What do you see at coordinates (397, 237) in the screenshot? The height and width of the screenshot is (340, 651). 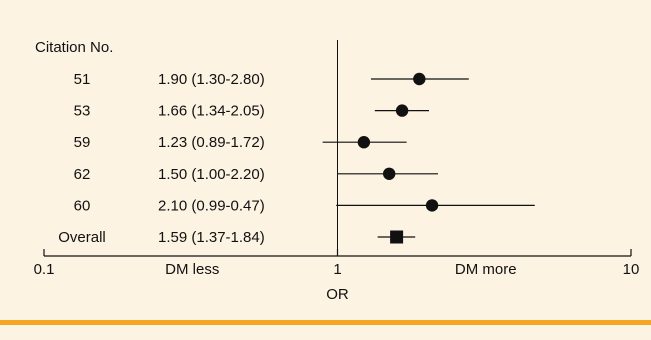 I see `estimate-square` at bounding box center [397, 237].